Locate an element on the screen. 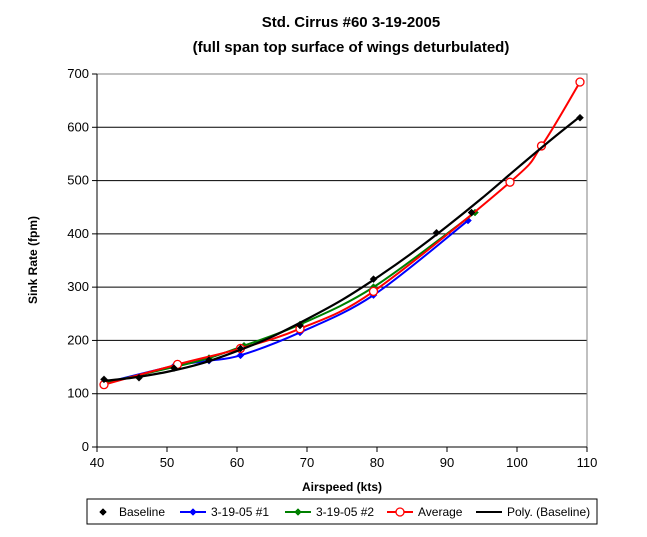 The width and height of the screenshot is (647, 537). legend-label: Poly. (Baseline) is located at coordinates (548, 512).